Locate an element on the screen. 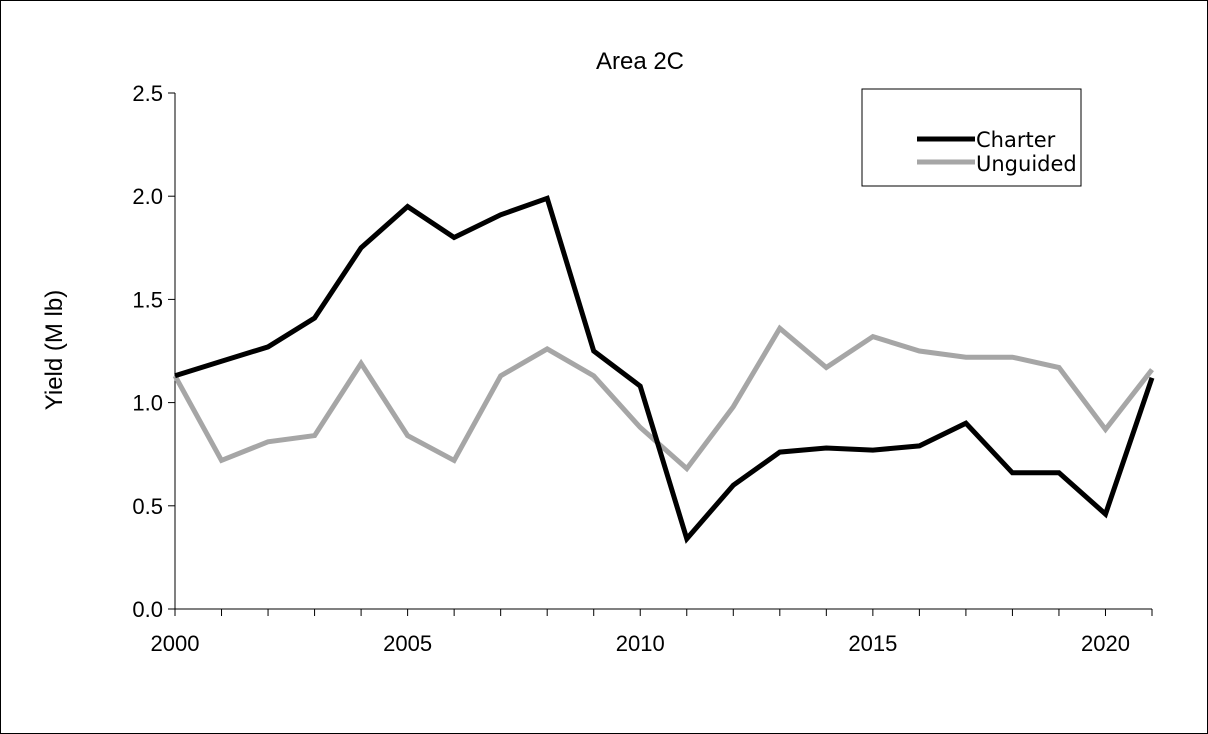 This screenshot has height=734, width=1208. legend-label-unguided: Unguided is located at coordinates (1026, 164).